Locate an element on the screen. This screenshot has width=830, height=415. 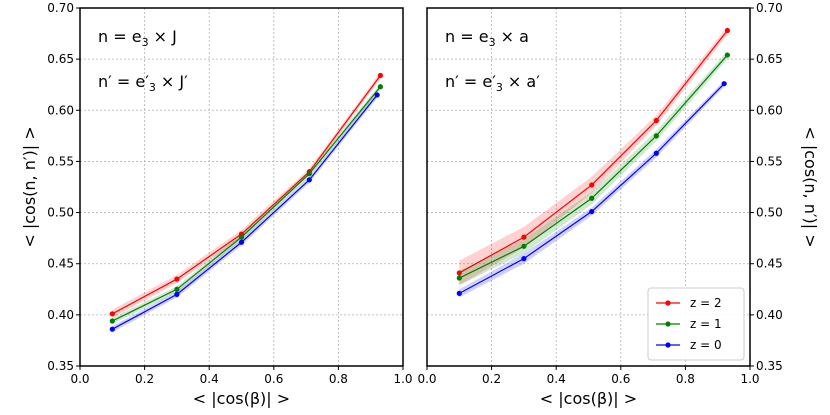
formula-rhs: × a′ is located at coordinates (521, 81).